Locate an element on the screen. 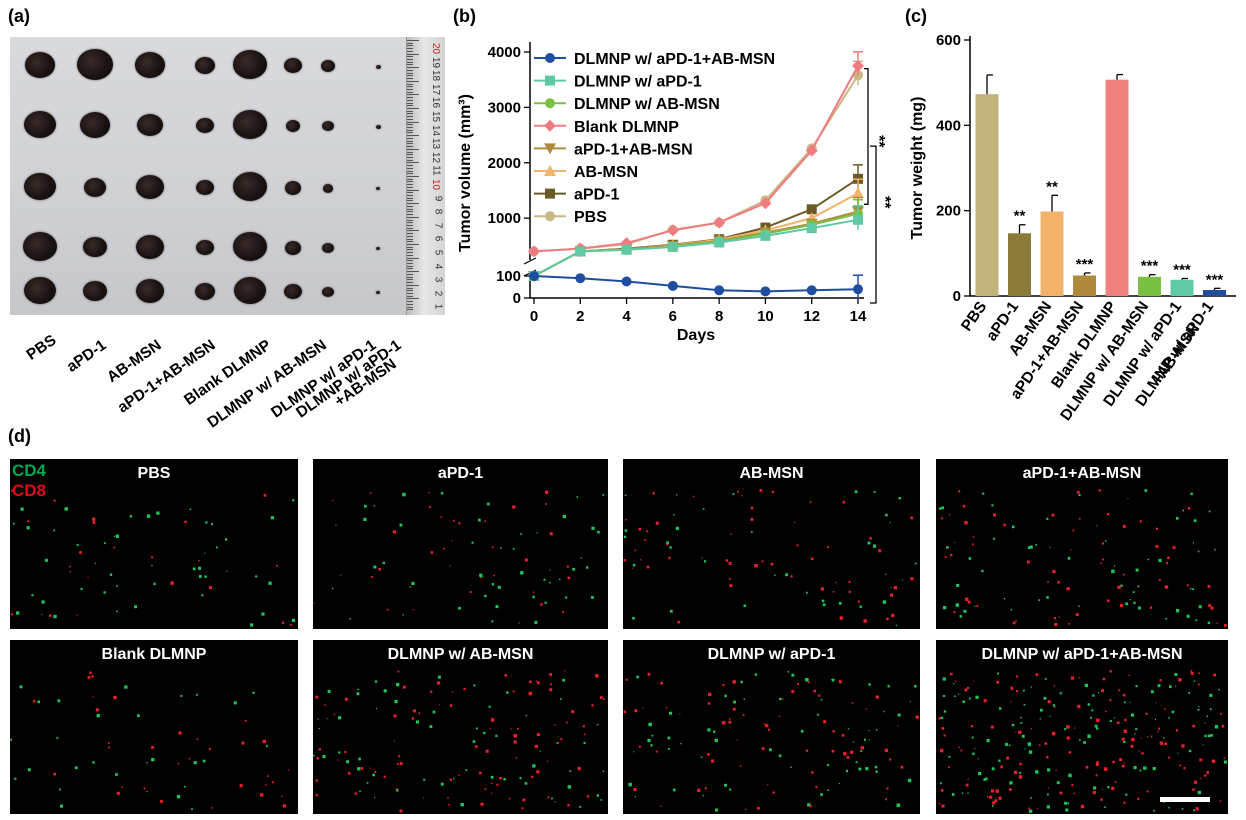 The width and height of the screenshot is (1246, 820). legend-label: aPD-1 is located at coordinates (596, 195).